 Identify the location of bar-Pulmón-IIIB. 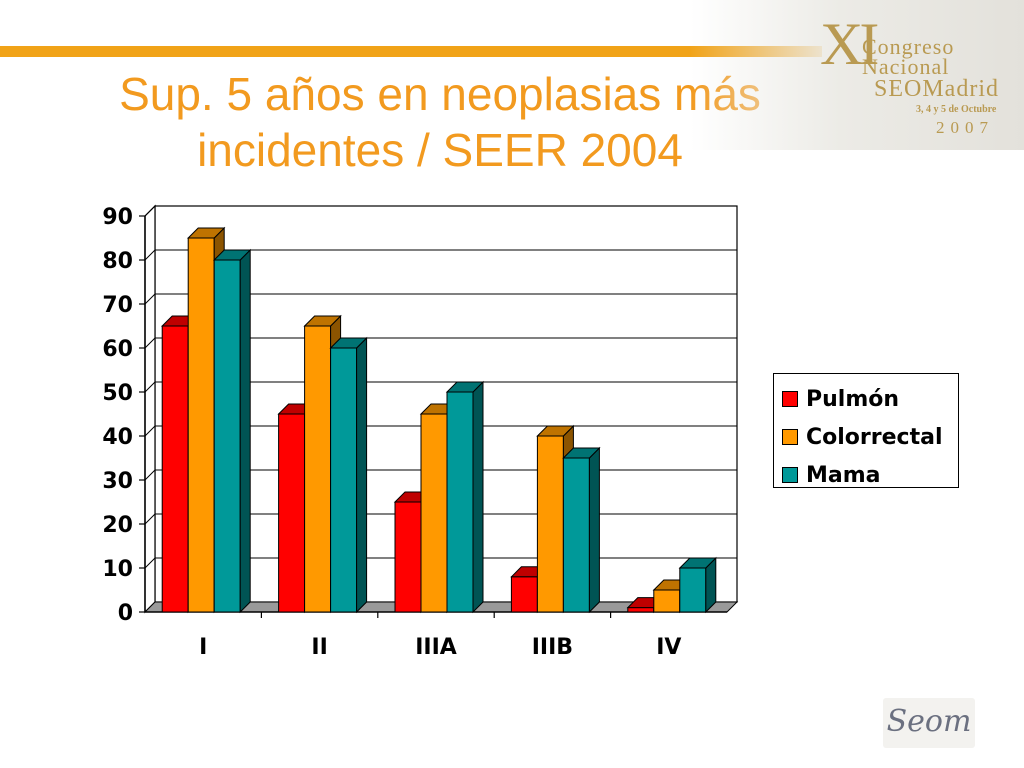
(524, 594).